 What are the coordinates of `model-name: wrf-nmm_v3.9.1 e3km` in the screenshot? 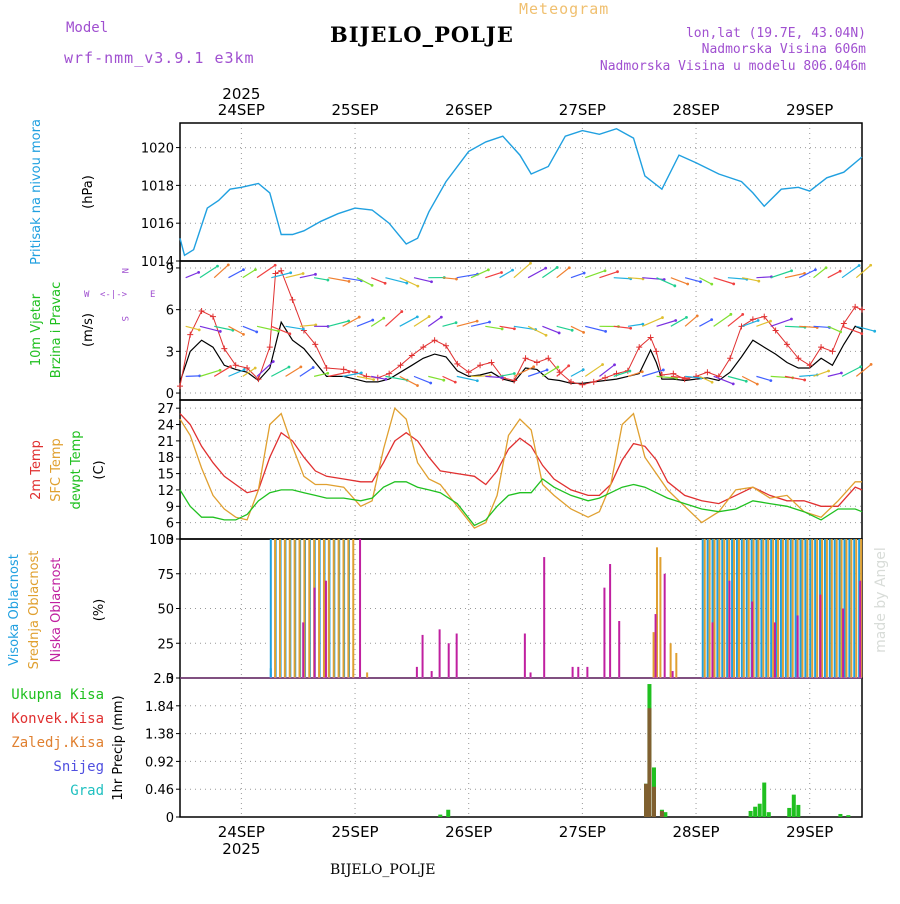 It's located at (159, 58).